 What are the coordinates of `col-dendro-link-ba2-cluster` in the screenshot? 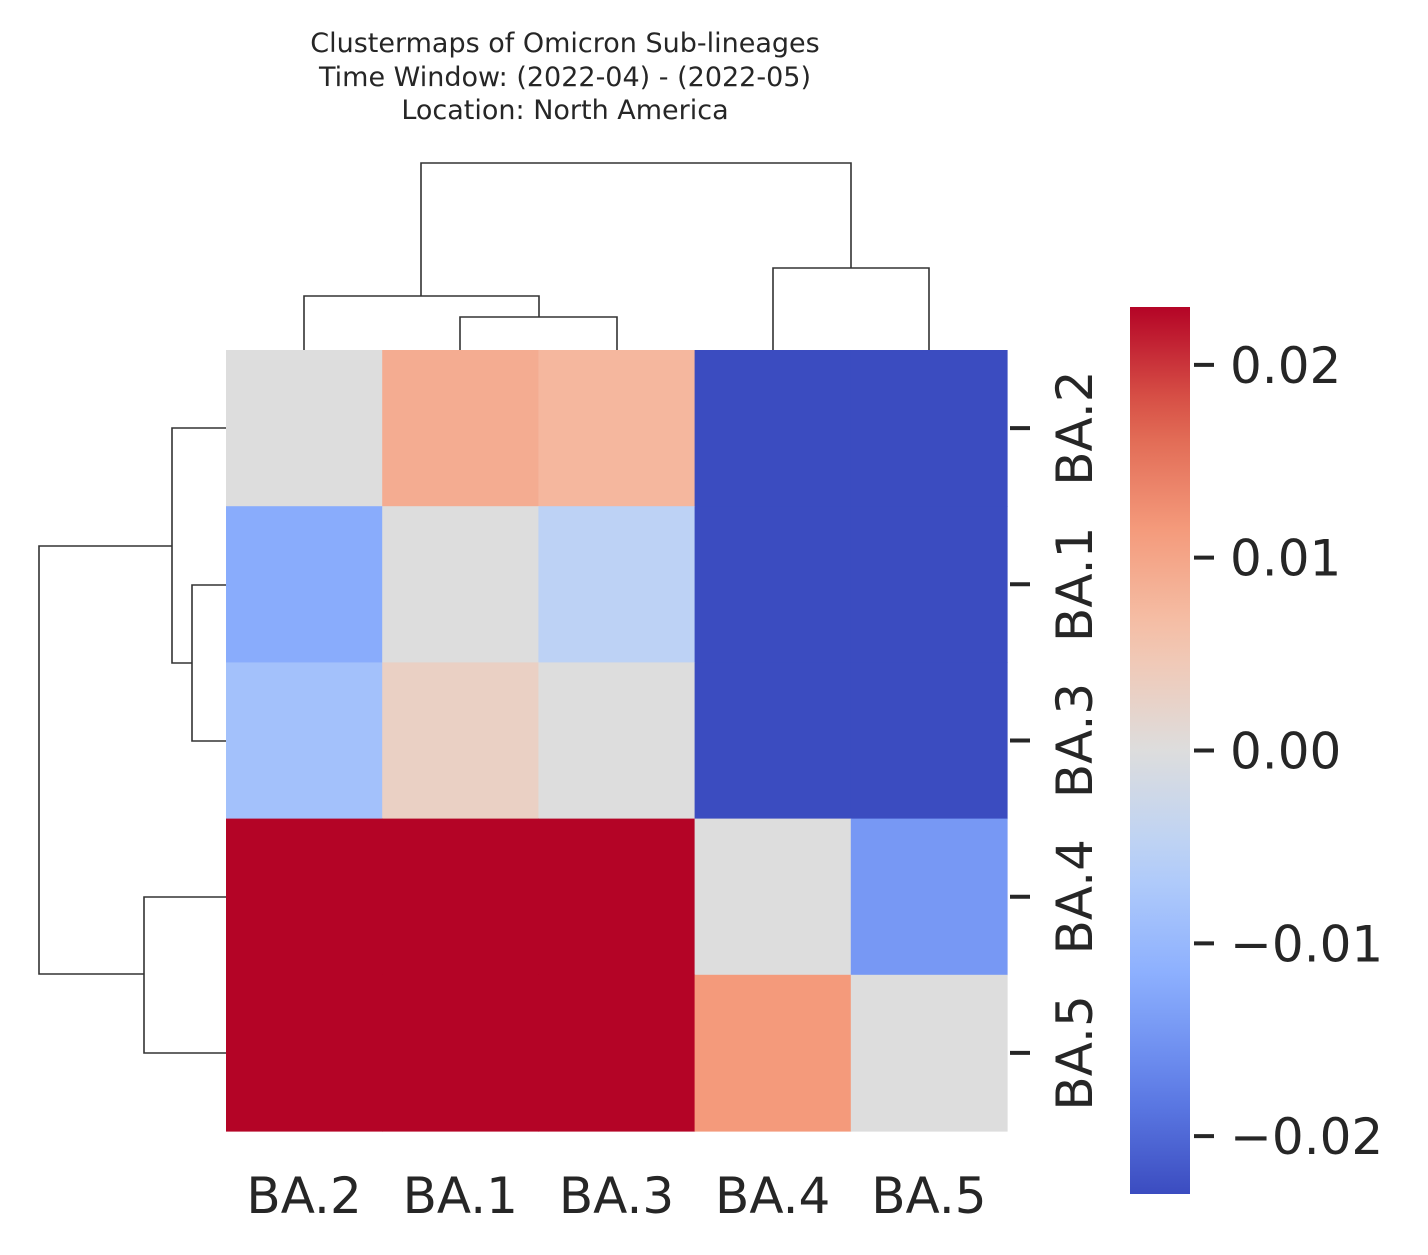 It's located at (421, 322).